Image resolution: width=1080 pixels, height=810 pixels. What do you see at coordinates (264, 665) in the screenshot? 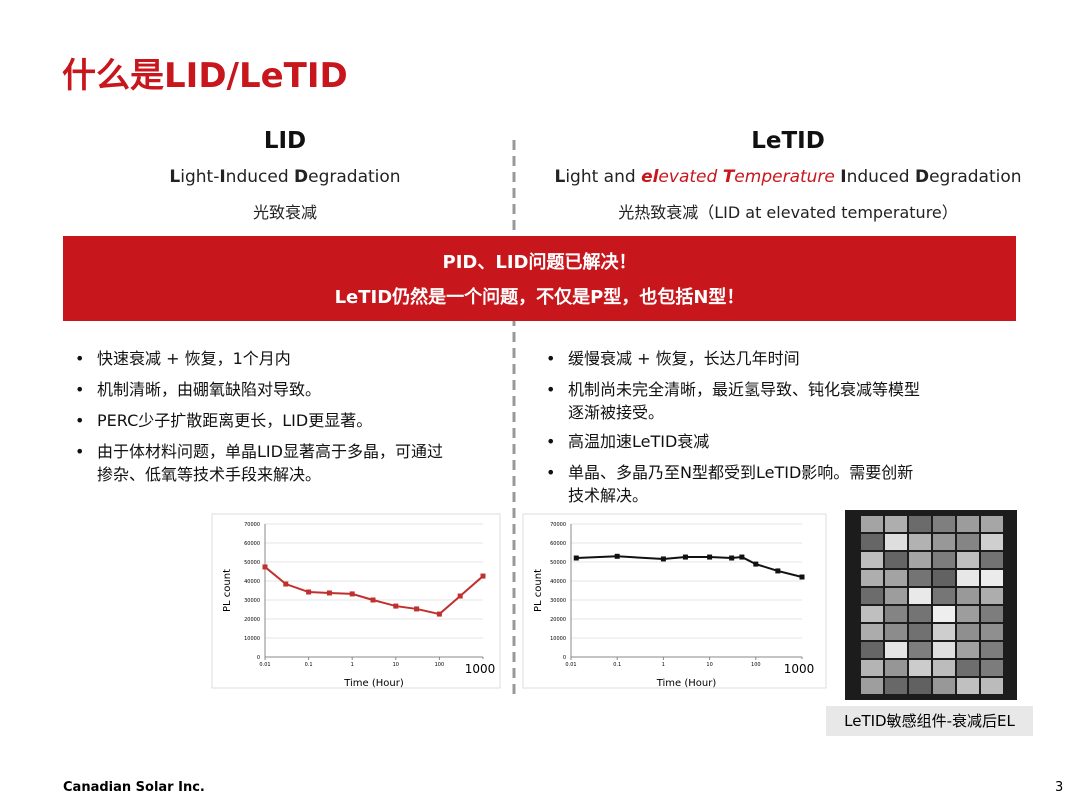
I see `x-tick-label: 0.01` at bounding box center [264, 665].